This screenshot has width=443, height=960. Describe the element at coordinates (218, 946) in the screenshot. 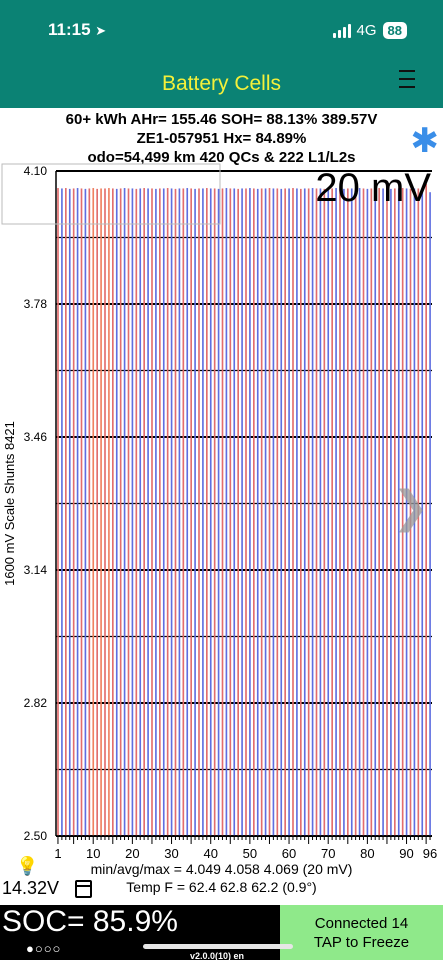

I see `home-indicator` at that location.